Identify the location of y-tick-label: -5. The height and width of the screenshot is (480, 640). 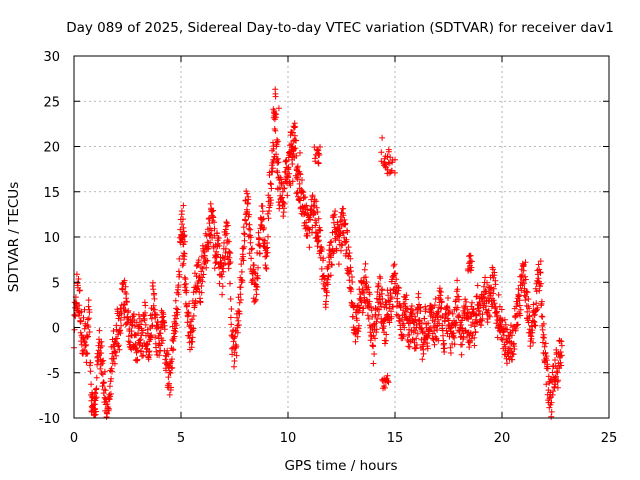
(53, 374).